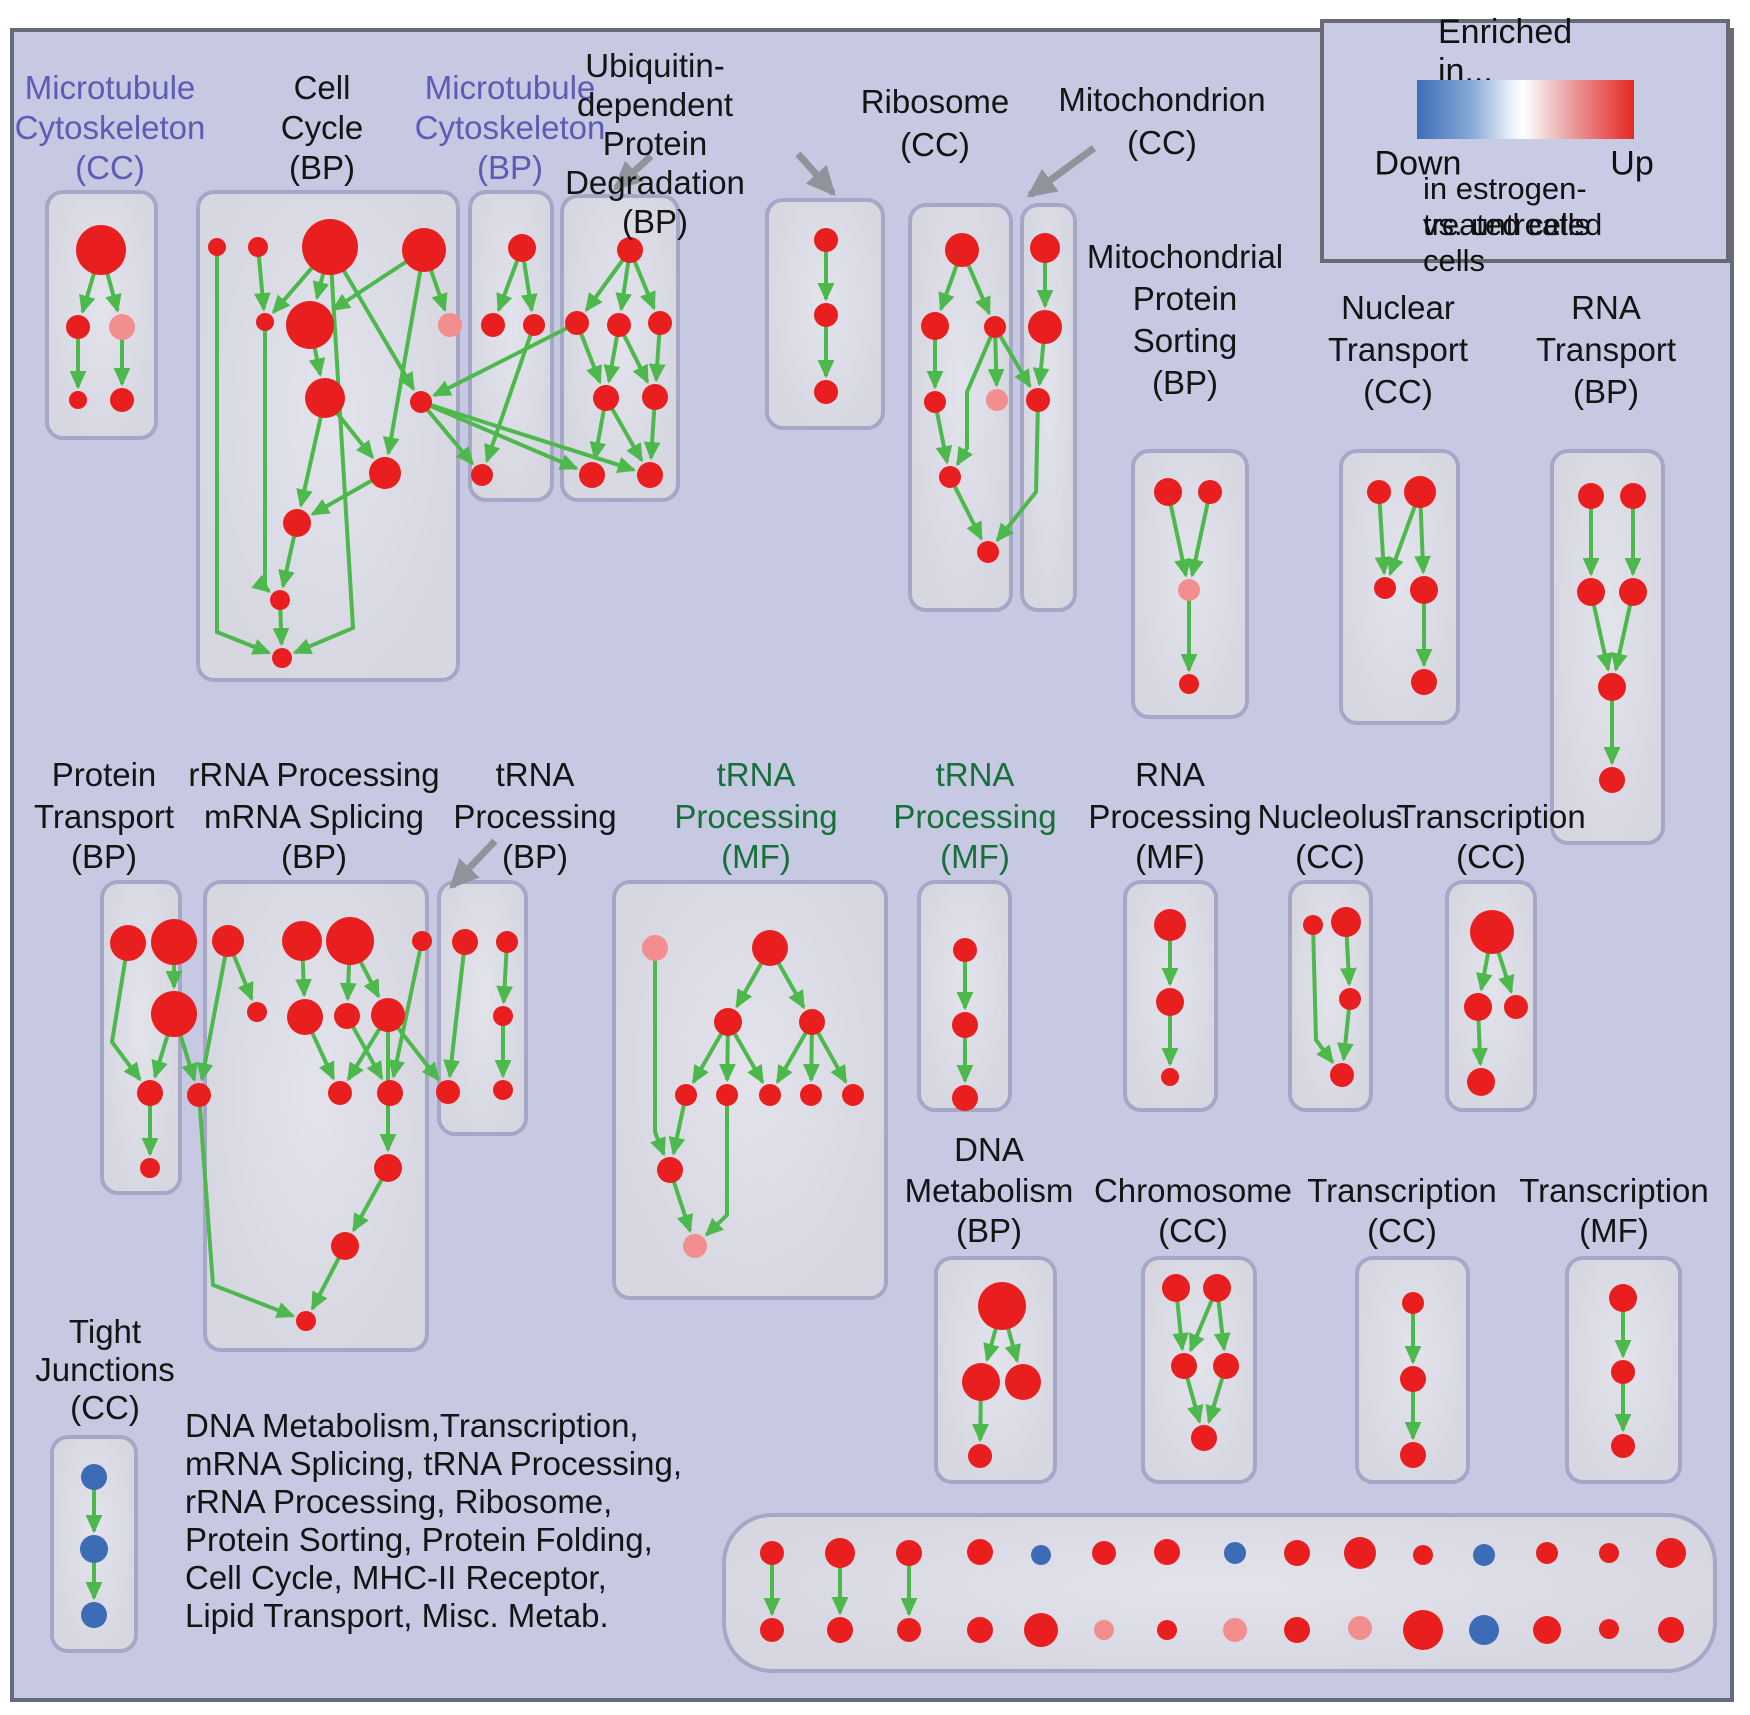  I want to click on cluster-label-nucleolus: Nucleolus, so click(1330, 816).